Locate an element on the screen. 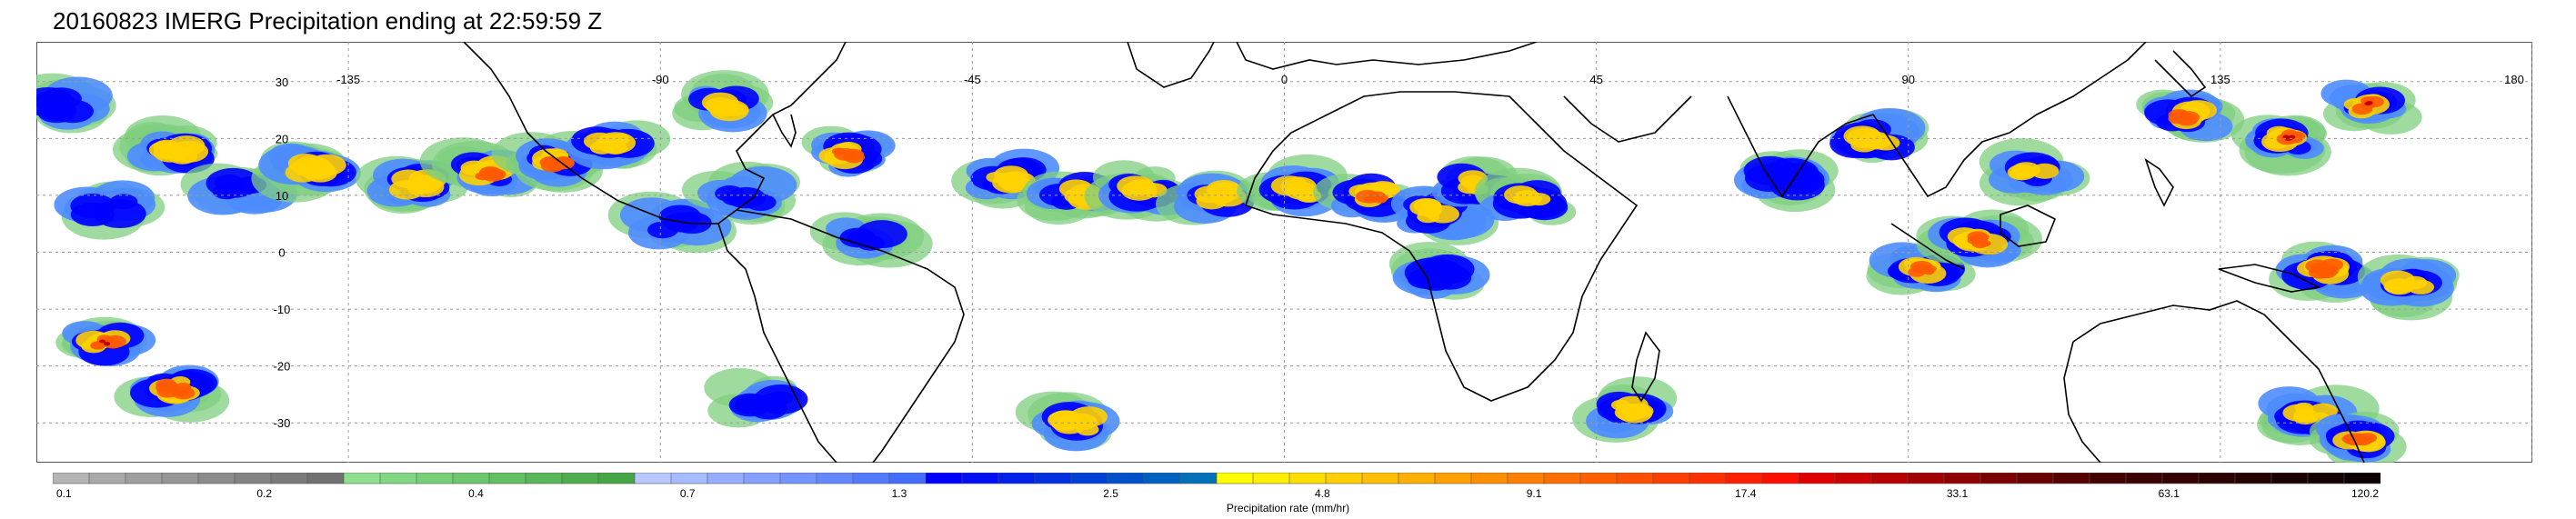 The height and width of the screenshot is (519, 2576). lon-label: -45 is located at coordinates (972, 79).